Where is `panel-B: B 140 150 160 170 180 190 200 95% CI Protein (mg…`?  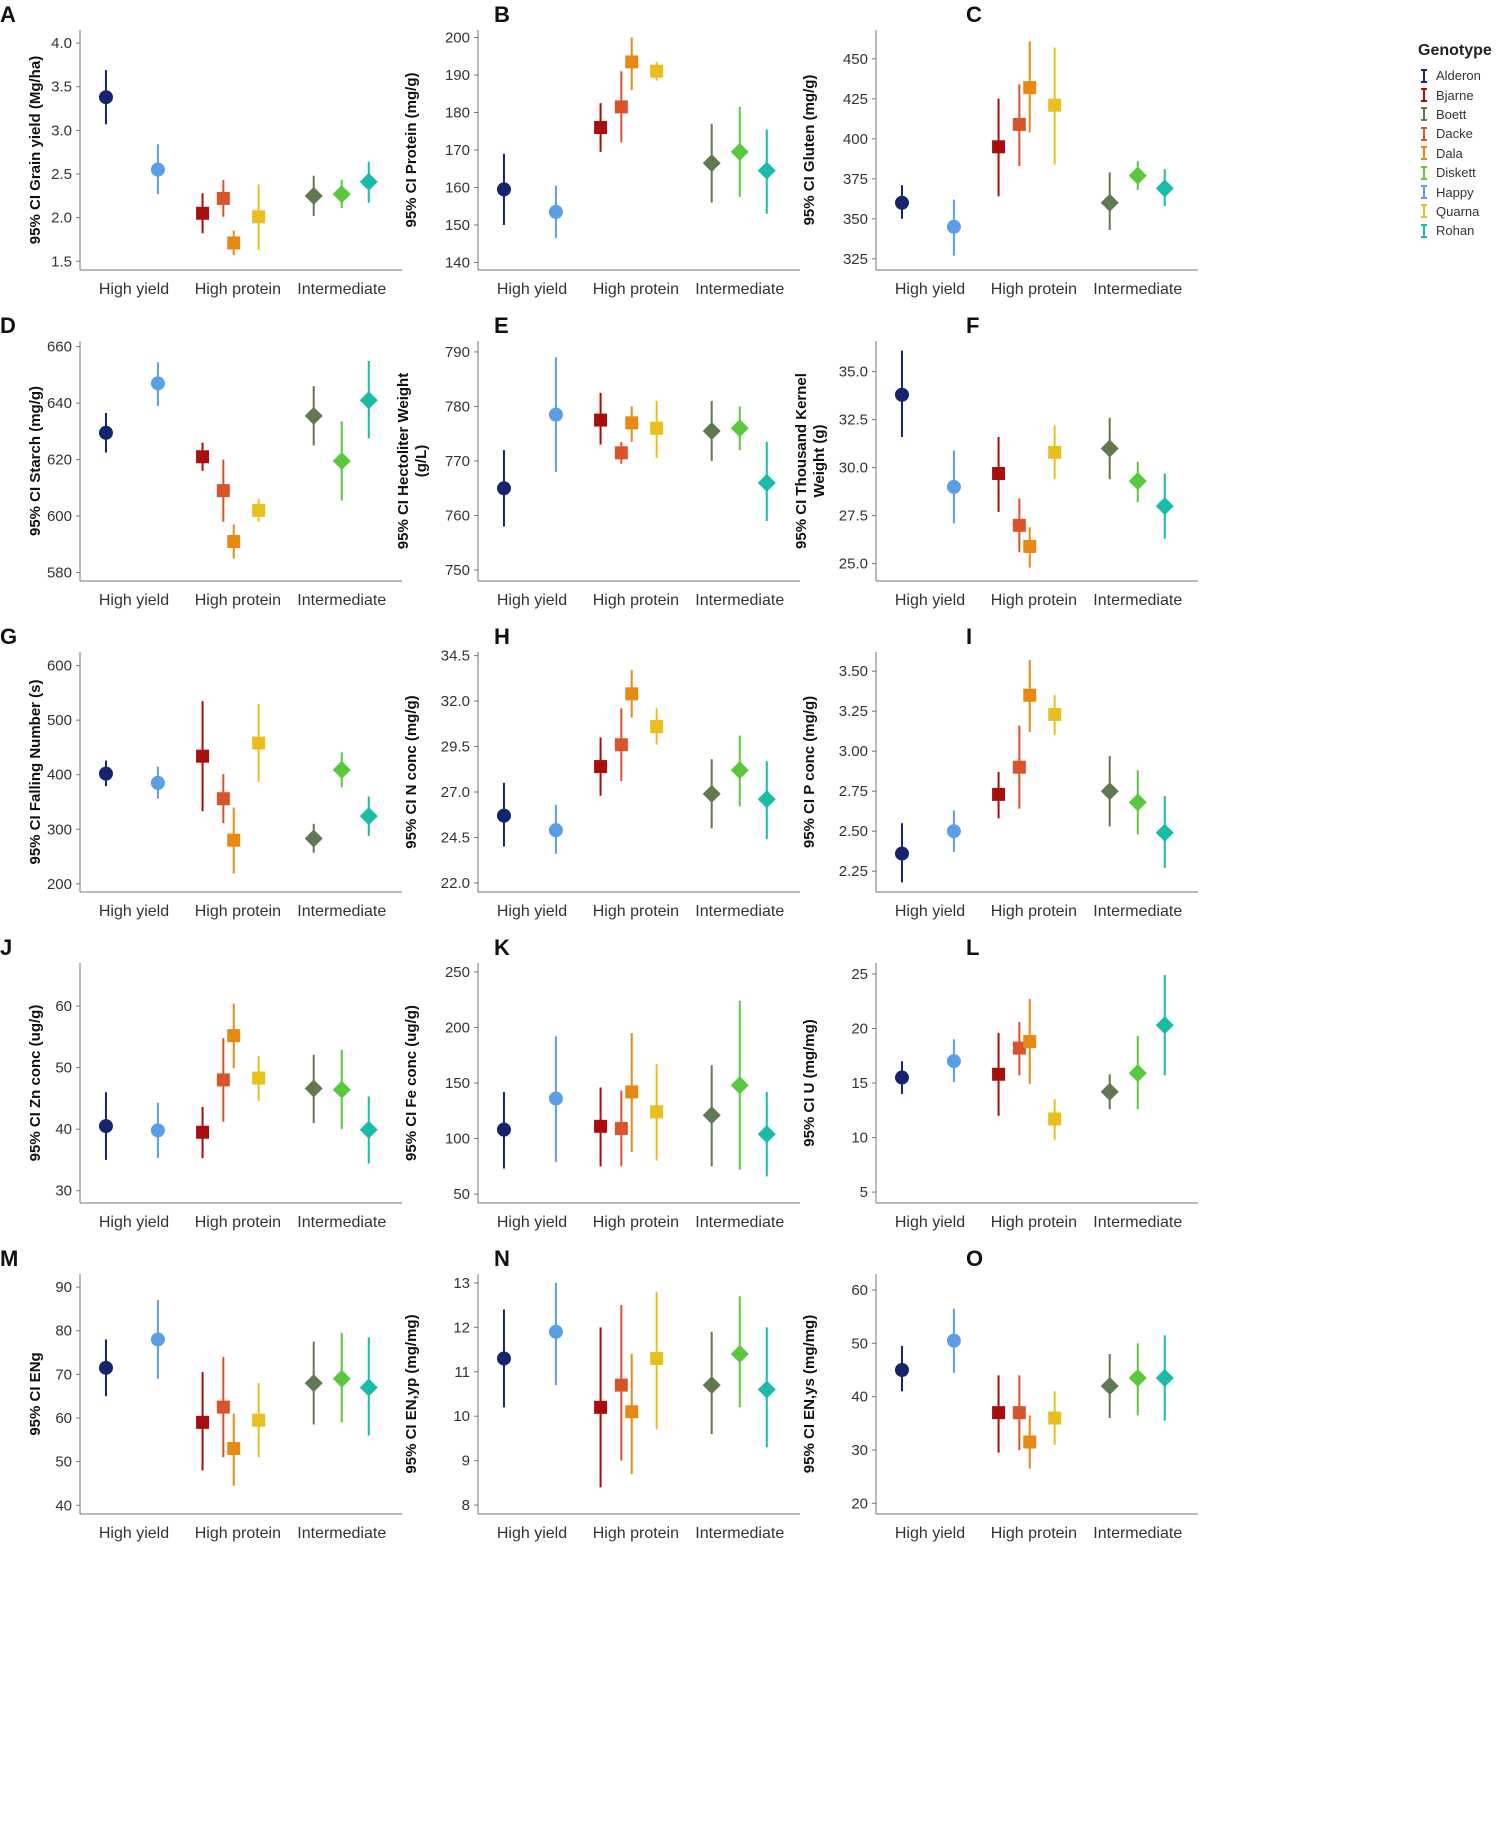
panel-B: B 140 150 160 170 180 190 200 95% CI Protein (mg… is located at coordinates (601, 150).